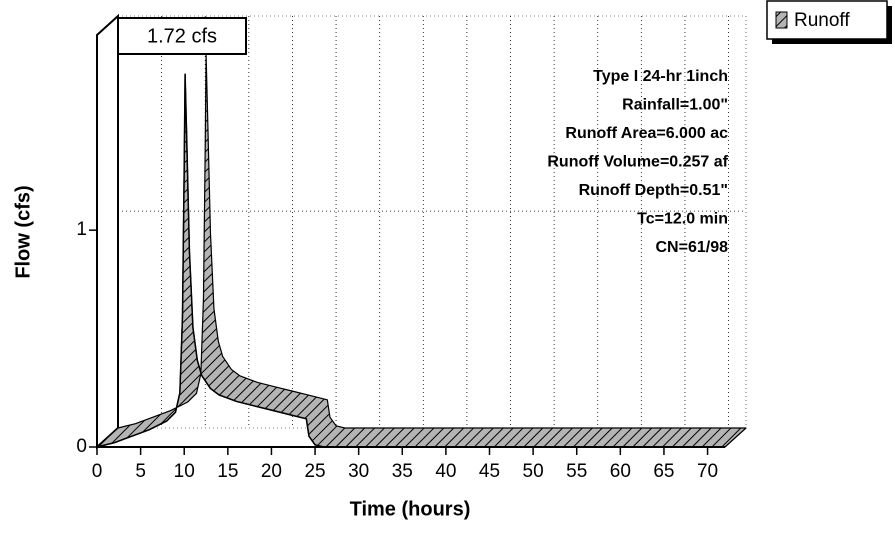 The width and height of the screenshot is (895, 533). Describe the element at coordinates (314, 471) in the screenshot. I see `x-tick-label: 25` at that location.